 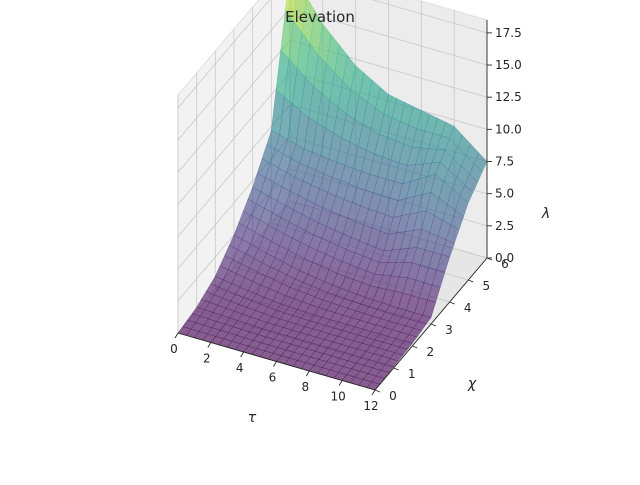 What do you see at coordinates (508, 65) in the screenshot?
I see `z-tick-label: 15.0` at bounding box center [508, 65].